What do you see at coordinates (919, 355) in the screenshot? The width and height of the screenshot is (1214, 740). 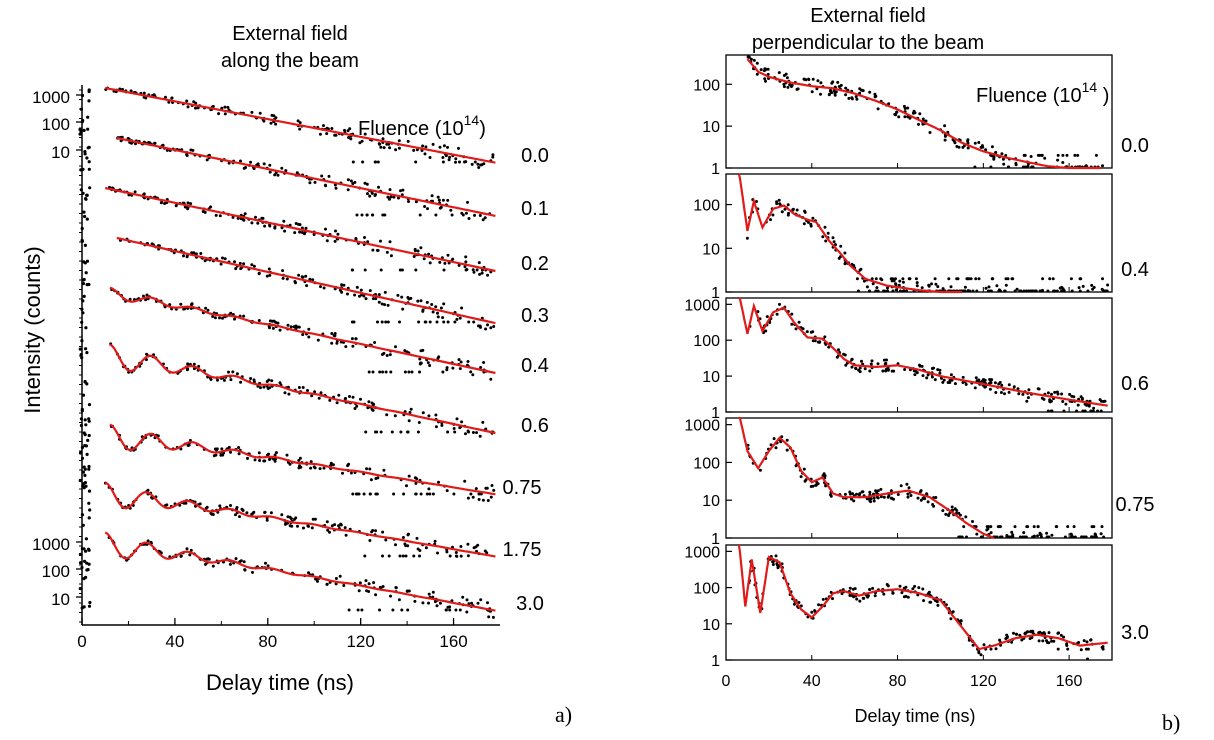 I see `panel-b-subplot-frame-0.6` at bounding box center [919, 355].